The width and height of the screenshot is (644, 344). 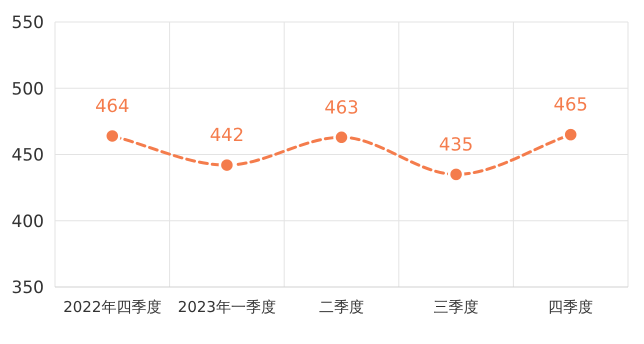 What do you see at coordinates (112, 307) in the screenshot?
I see `x-tick-label: 2022年四季度` at bounding box center [112, 307].